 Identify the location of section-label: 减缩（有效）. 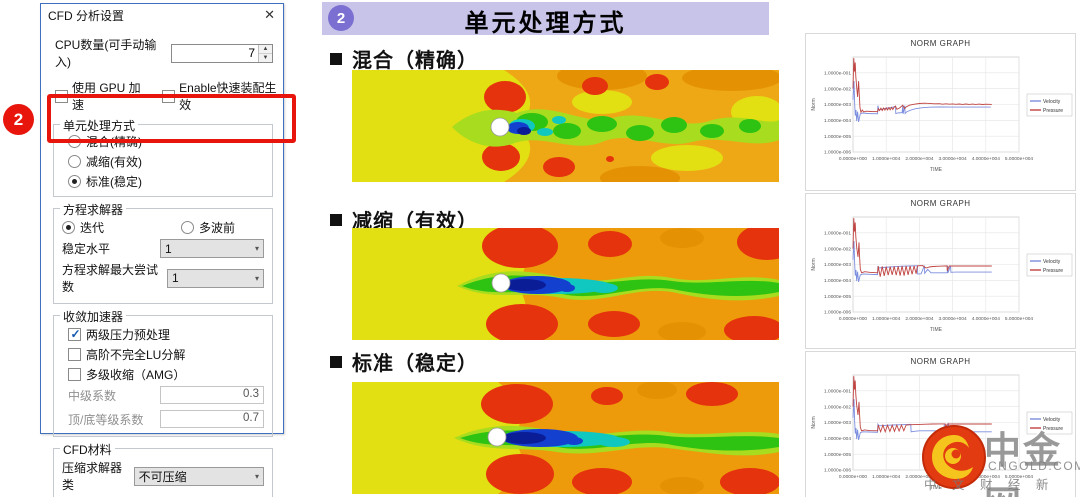
(415, 222).